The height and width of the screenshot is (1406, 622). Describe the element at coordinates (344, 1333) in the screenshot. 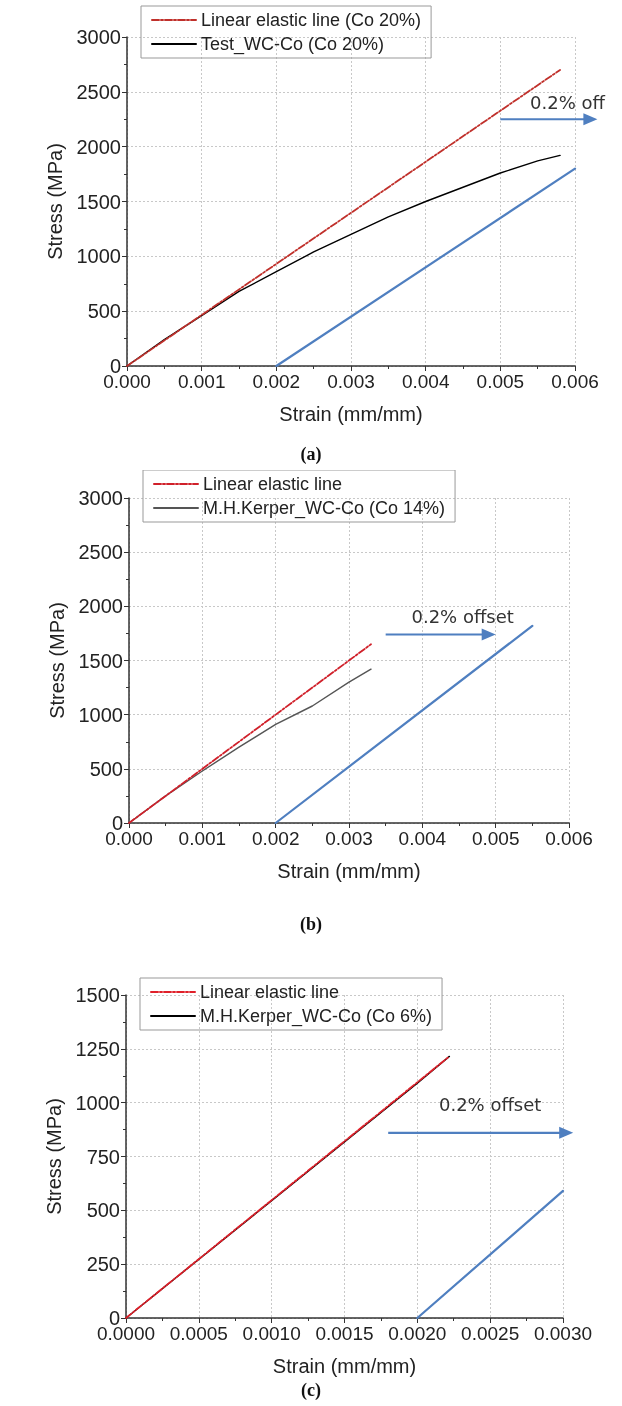

I see `x-tick-label: 0.0015` at that location.